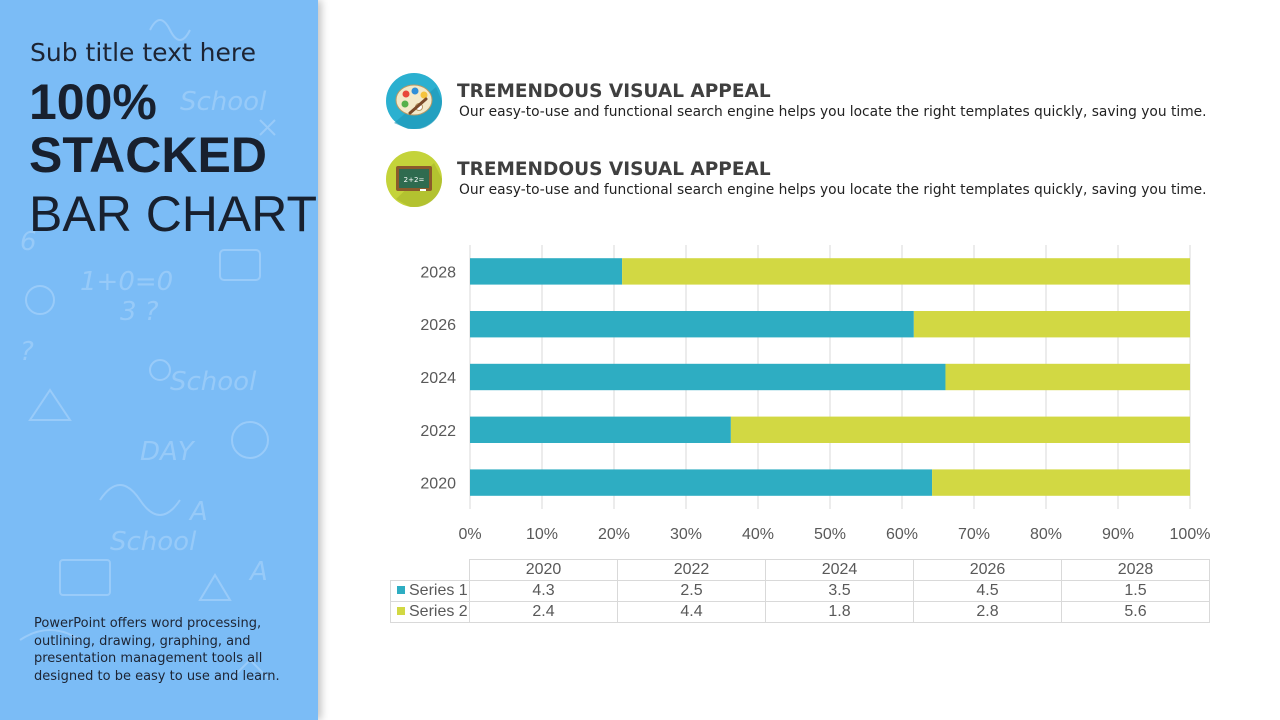  I want to click on y-category-label: 2028, so click(438, 272).